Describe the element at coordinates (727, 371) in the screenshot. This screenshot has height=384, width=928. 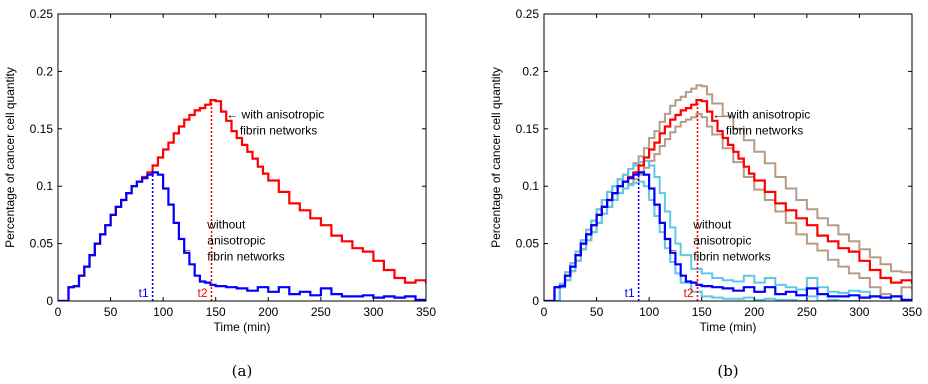
I see `panel-caption: (b)` at that location.